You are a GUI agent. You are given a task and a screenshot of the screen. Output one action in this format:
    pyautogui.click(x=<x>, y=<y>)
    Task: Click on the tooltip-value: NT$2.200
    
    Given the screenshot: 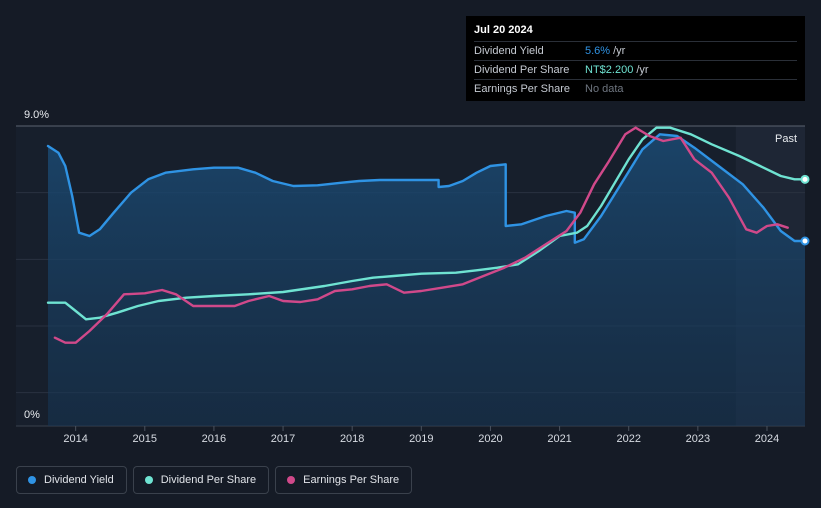 What is the action you would take?
    pyautogui.click(x=609, y=70)
    